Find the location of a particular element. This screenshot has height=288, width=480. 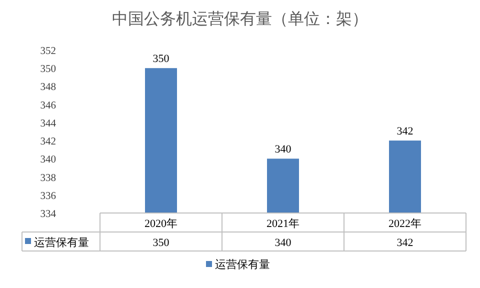

y-tick-label: 346 is located at coordinates (48, 106).